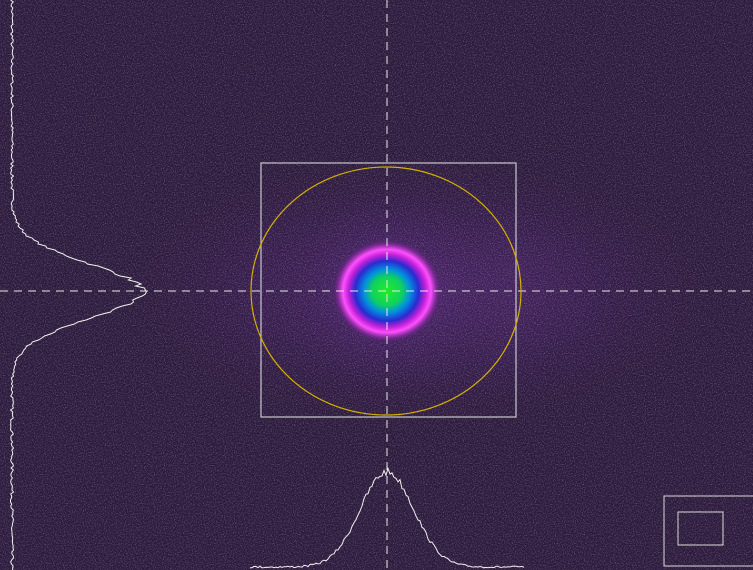 This screenshot has height=570, width=753. I want to click on overview-frame, so click(708, 531).